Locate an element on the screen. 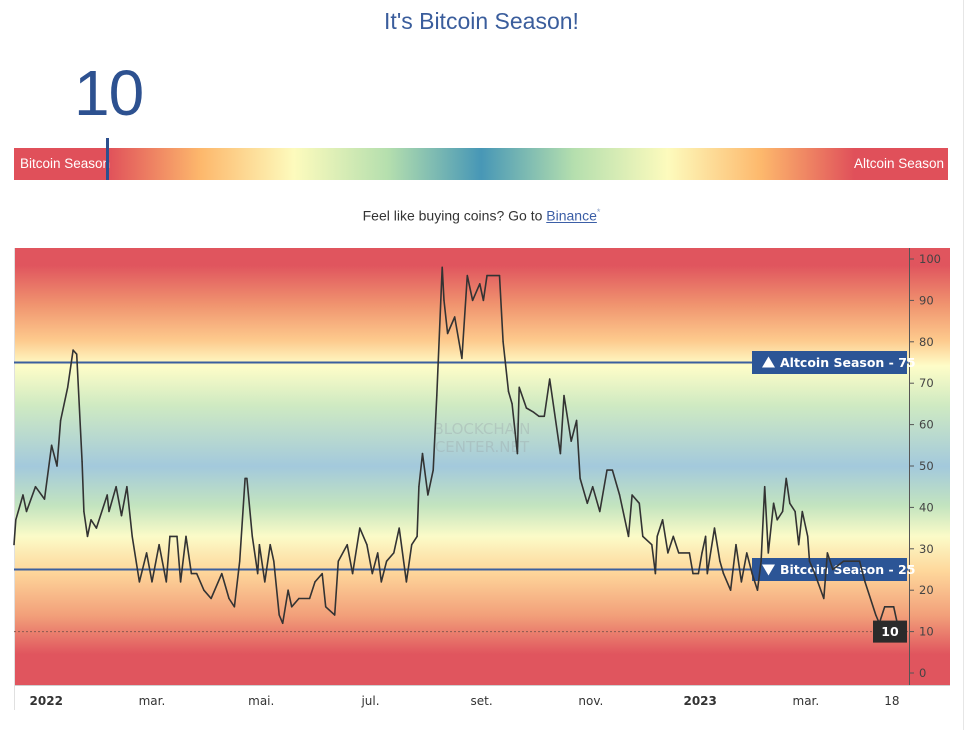 The width and height of the screenshot is (980, 730). x-tick-label: set. is located at coordinates (482, 701).